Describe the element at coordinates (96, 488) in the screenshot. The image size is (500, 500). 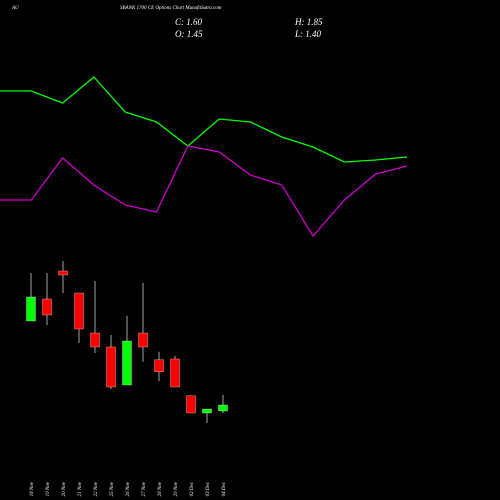
I see `x-tick-label: 22 Nov` at that location.